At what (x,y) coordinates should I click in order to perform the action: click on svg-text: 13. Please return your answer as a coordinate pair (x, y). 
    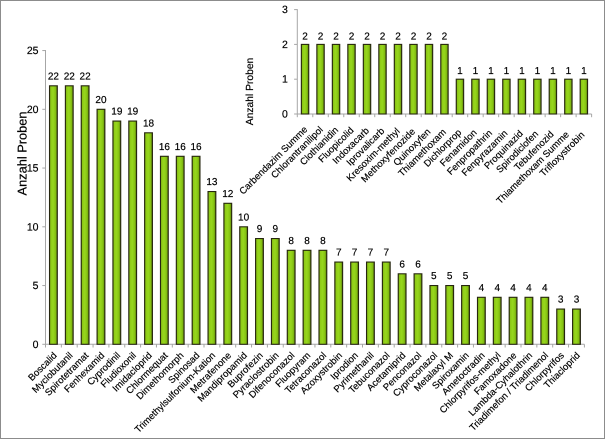
    Looking at the image, I should click on (212, 182).